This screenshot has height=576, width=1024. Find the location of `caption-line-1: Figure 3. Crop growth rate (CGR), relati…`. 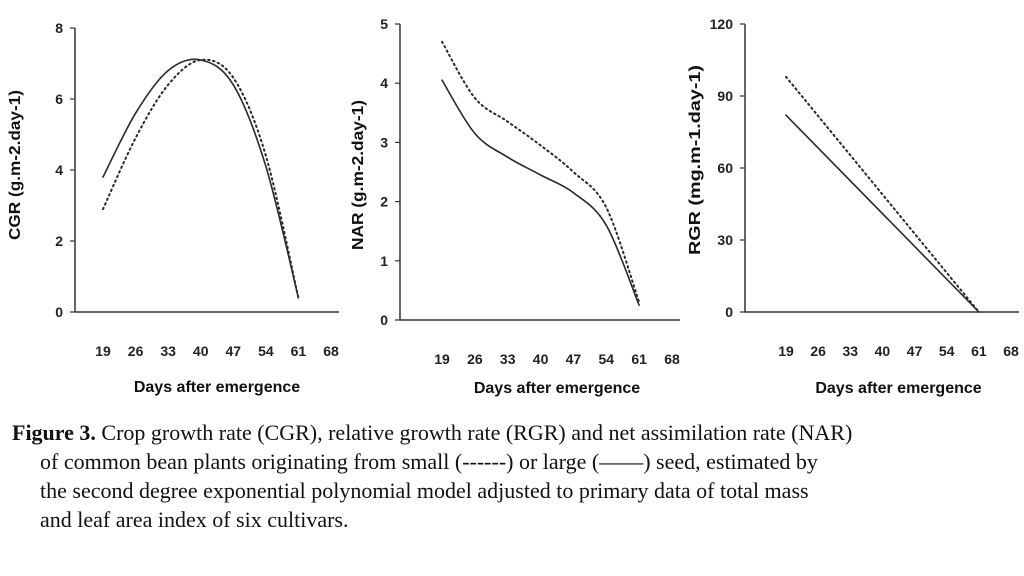

caption-line-1: Figure 3. Crop growth rate (CGR), relati… is located at coordinates (432, 432).